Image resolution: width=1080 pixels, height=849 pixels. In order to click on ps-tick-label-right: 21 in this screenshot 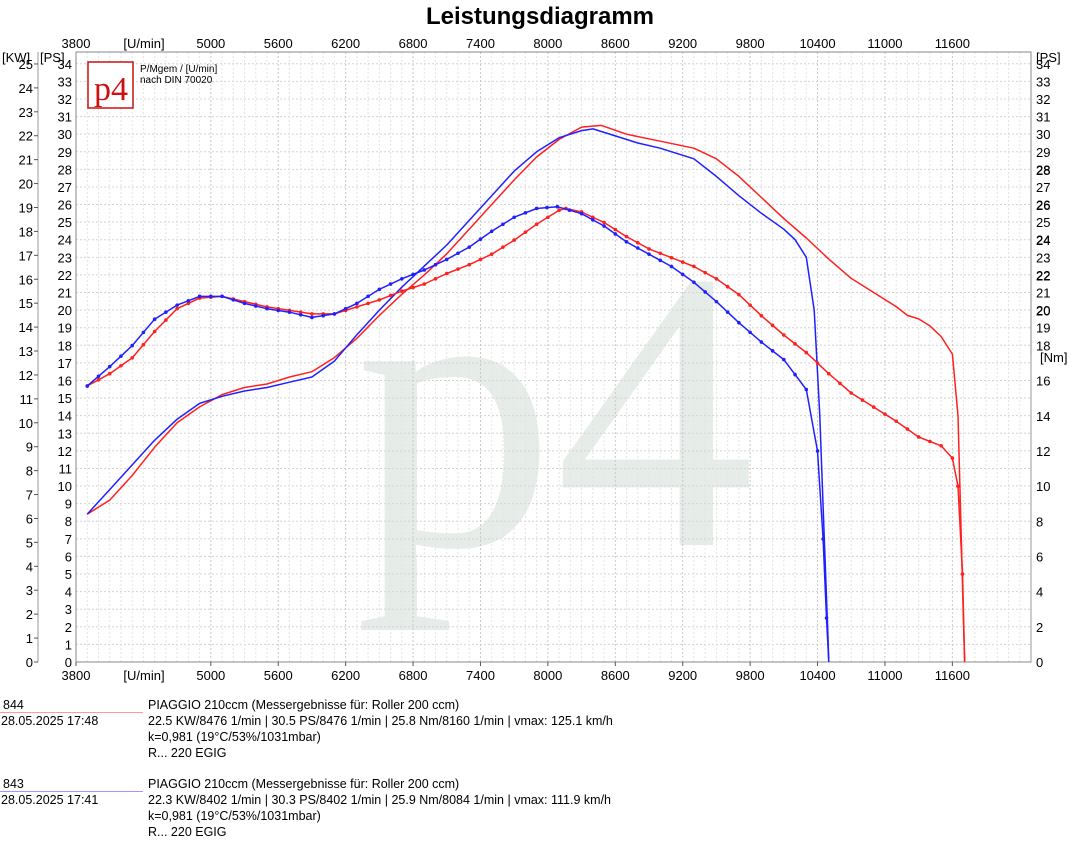, I will do `click(1043, 293)`.